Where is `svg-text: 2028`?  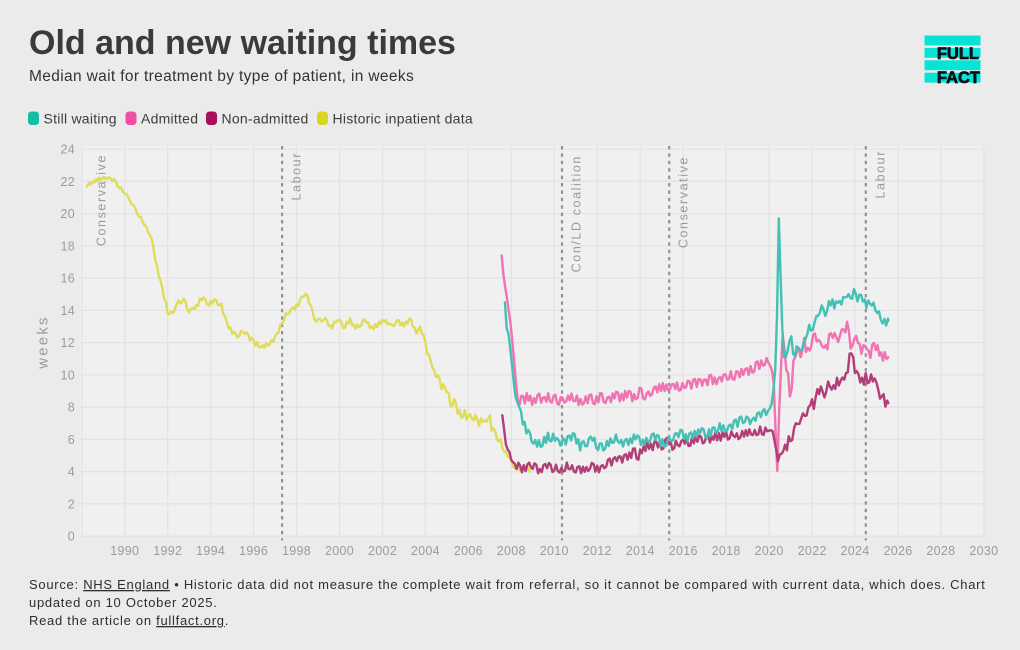
svg-text: 2028 is located at coordinates (940, 551).